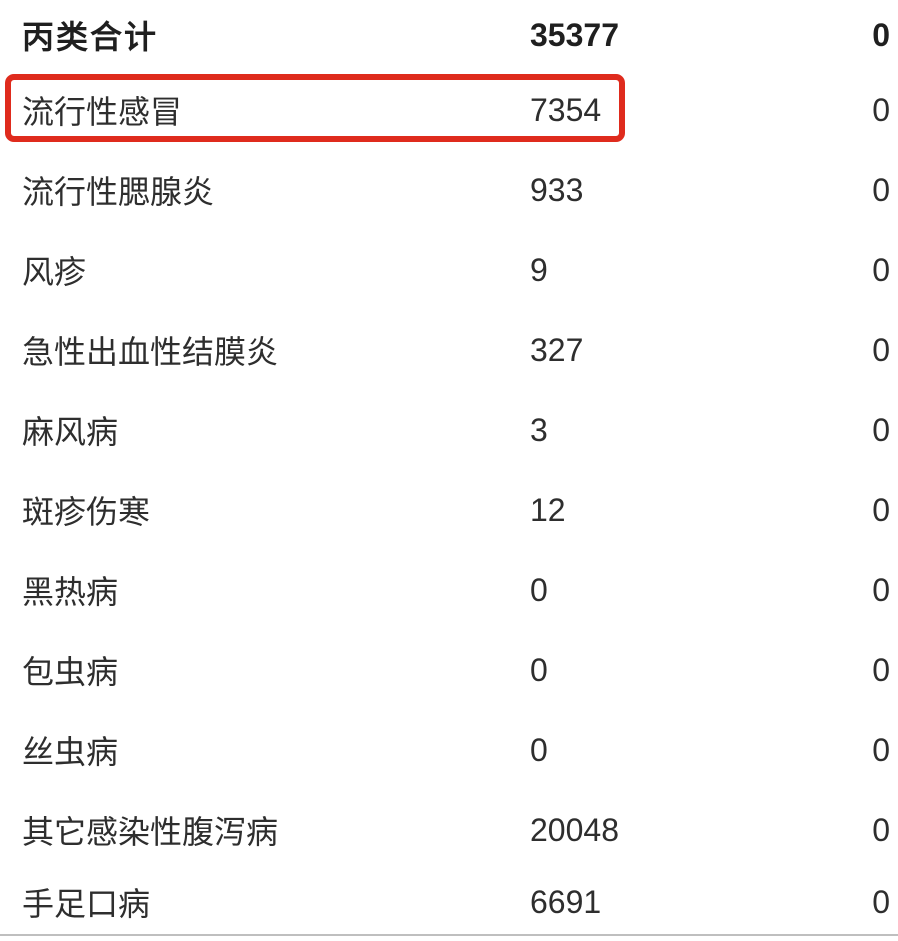 This screenshot has height=941, width=898. Describe the element at coordinates (54, 272) in the screenshot. I see `disease-name-cell: 风疹` at that location.